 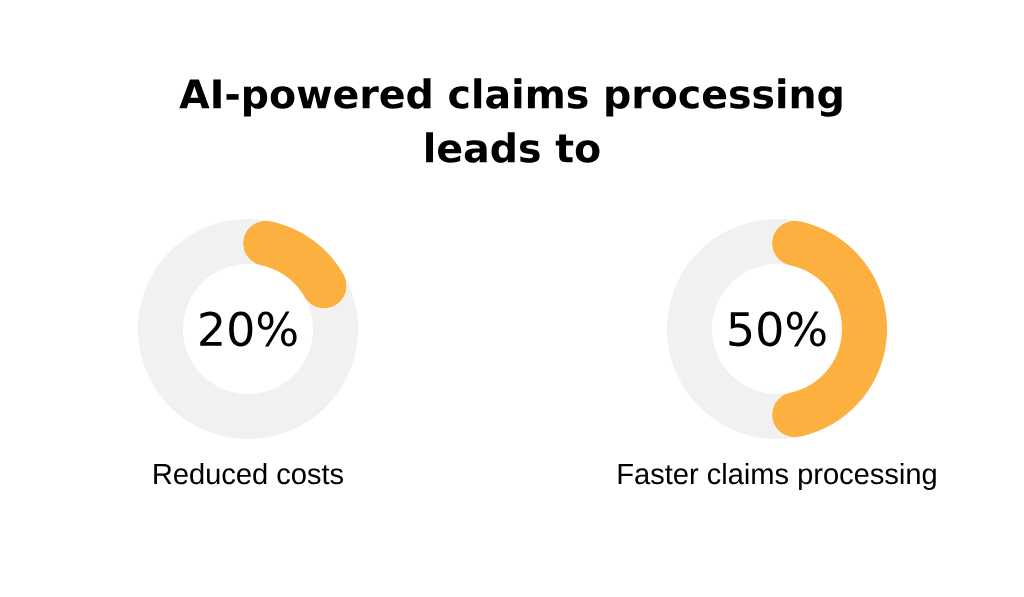 What do you see at coordinates (777, 329) in the screenshot?
I see `data-label: 50%` at bounding box center [777, 329].